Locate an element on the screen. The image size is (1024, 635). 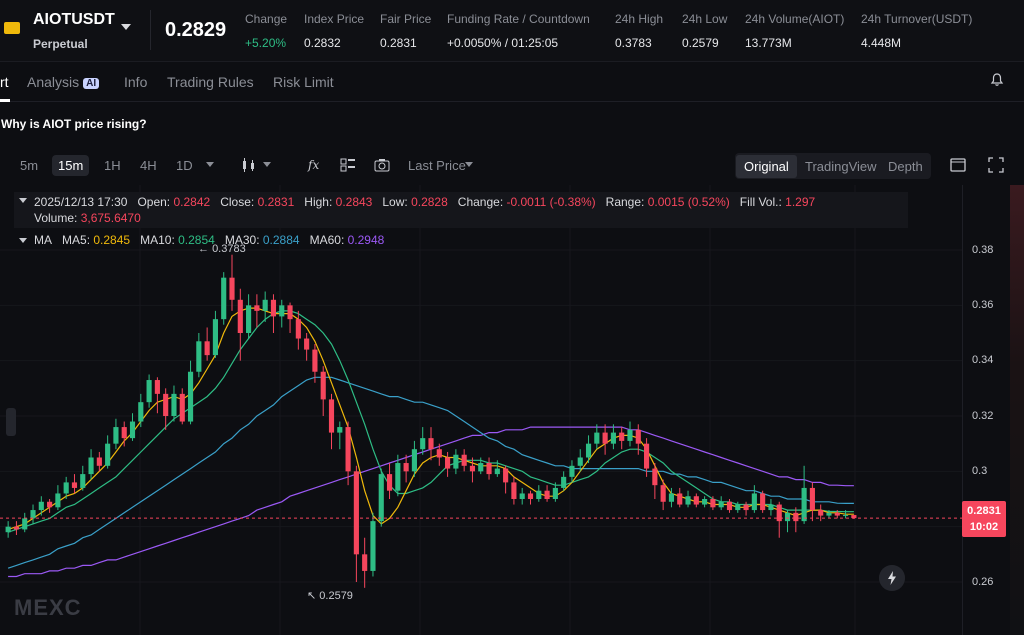
tab-info: Info is located at coordinates (136, 82).